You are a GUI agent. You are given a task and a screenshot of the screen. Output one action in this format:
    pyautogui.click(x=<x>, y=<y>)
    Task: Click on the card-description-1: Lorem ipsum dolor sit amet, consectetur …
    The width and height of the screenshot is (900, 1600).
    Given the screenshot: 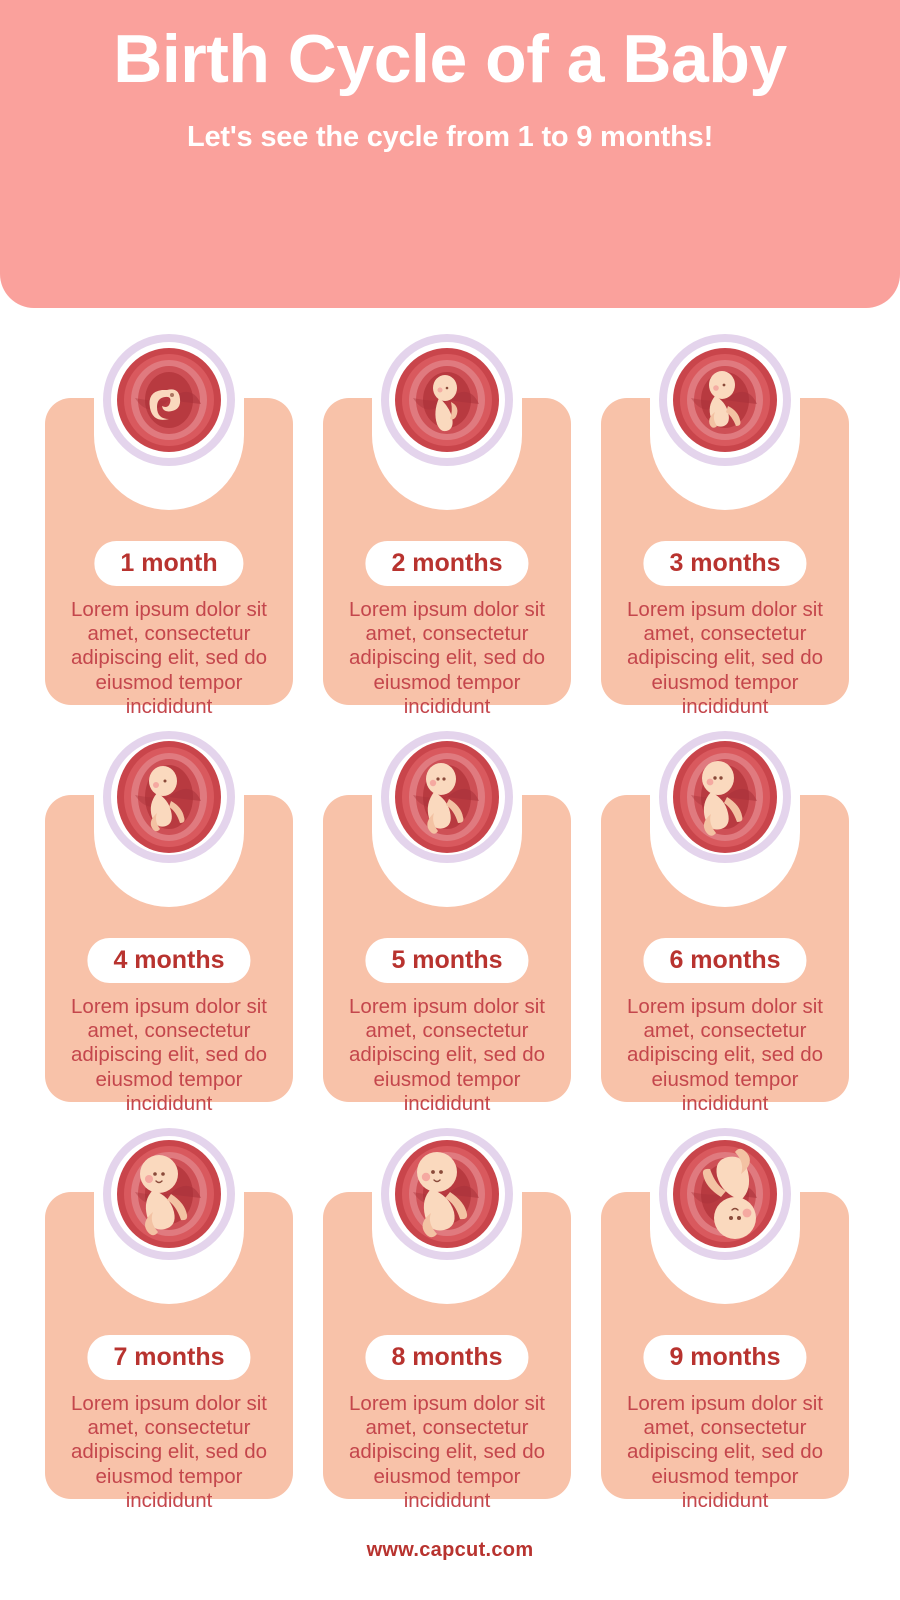 What is the action you would take?
    pyautogui.click(x=168, y=658)
    